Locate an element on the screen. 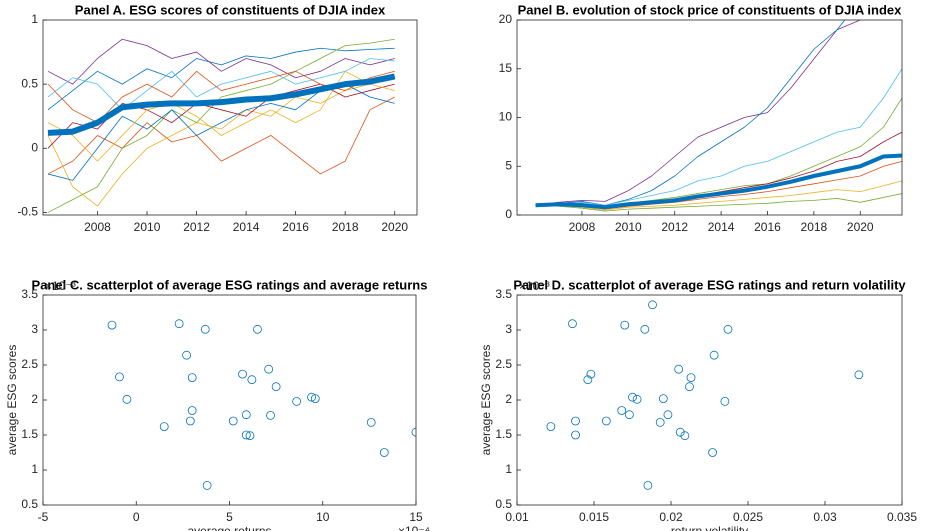  x-tick-label: 0.025 is located at coordinates (748, 517).